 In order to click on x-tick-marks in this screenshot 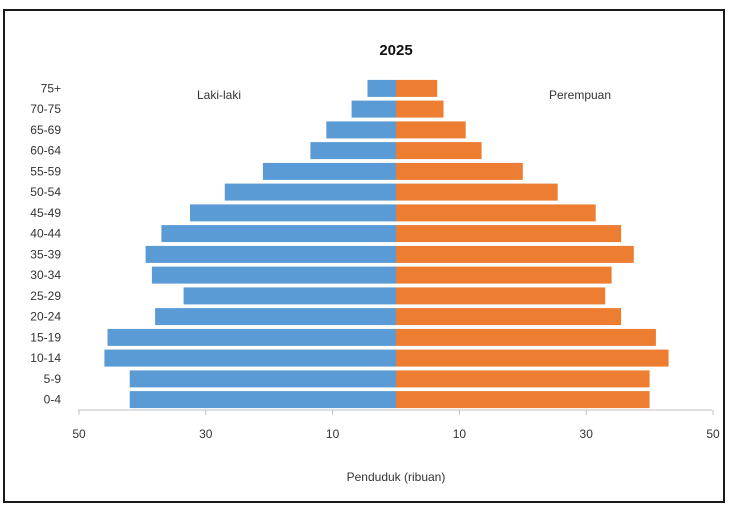, I will do `click(396, 412)`.